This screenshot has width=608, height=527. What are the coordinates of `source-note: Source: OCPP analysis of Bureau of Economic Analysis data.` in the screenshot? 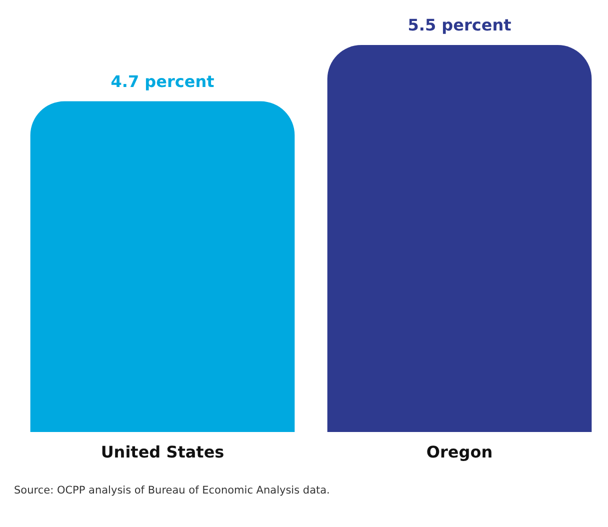 It's located at (172, 490).